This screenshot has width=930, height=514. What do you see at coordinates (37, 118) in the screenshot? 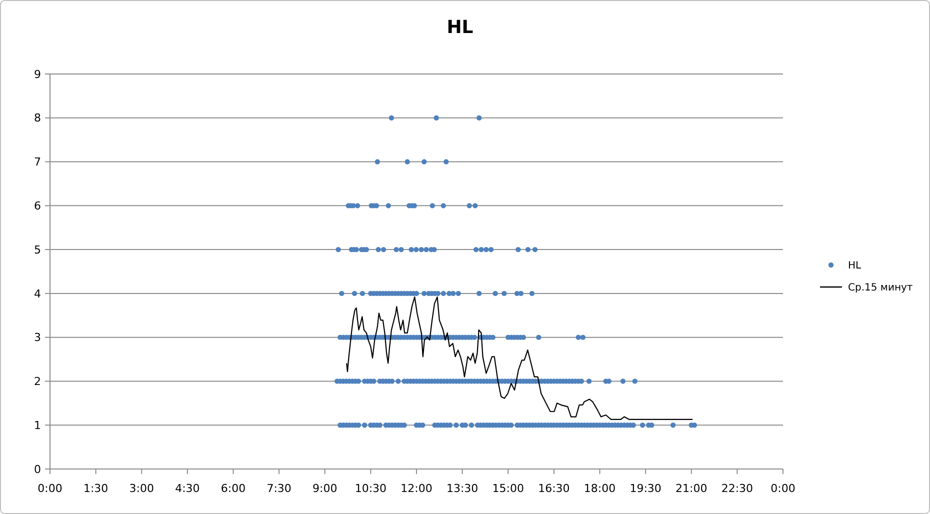
I see `y-tick-label: 8` at bounding box center [37, 118].